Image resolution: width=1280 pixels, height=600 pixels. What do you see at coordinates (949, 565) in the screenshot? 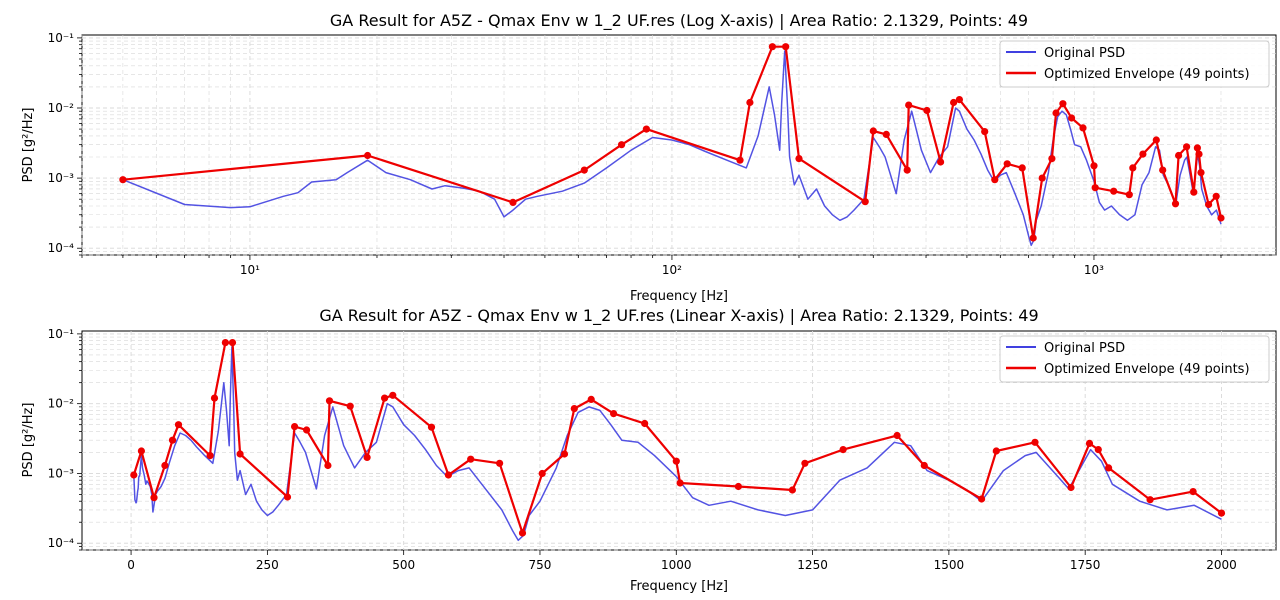
I see `x-tick-label: 1500` at bounding box center [949, 565].